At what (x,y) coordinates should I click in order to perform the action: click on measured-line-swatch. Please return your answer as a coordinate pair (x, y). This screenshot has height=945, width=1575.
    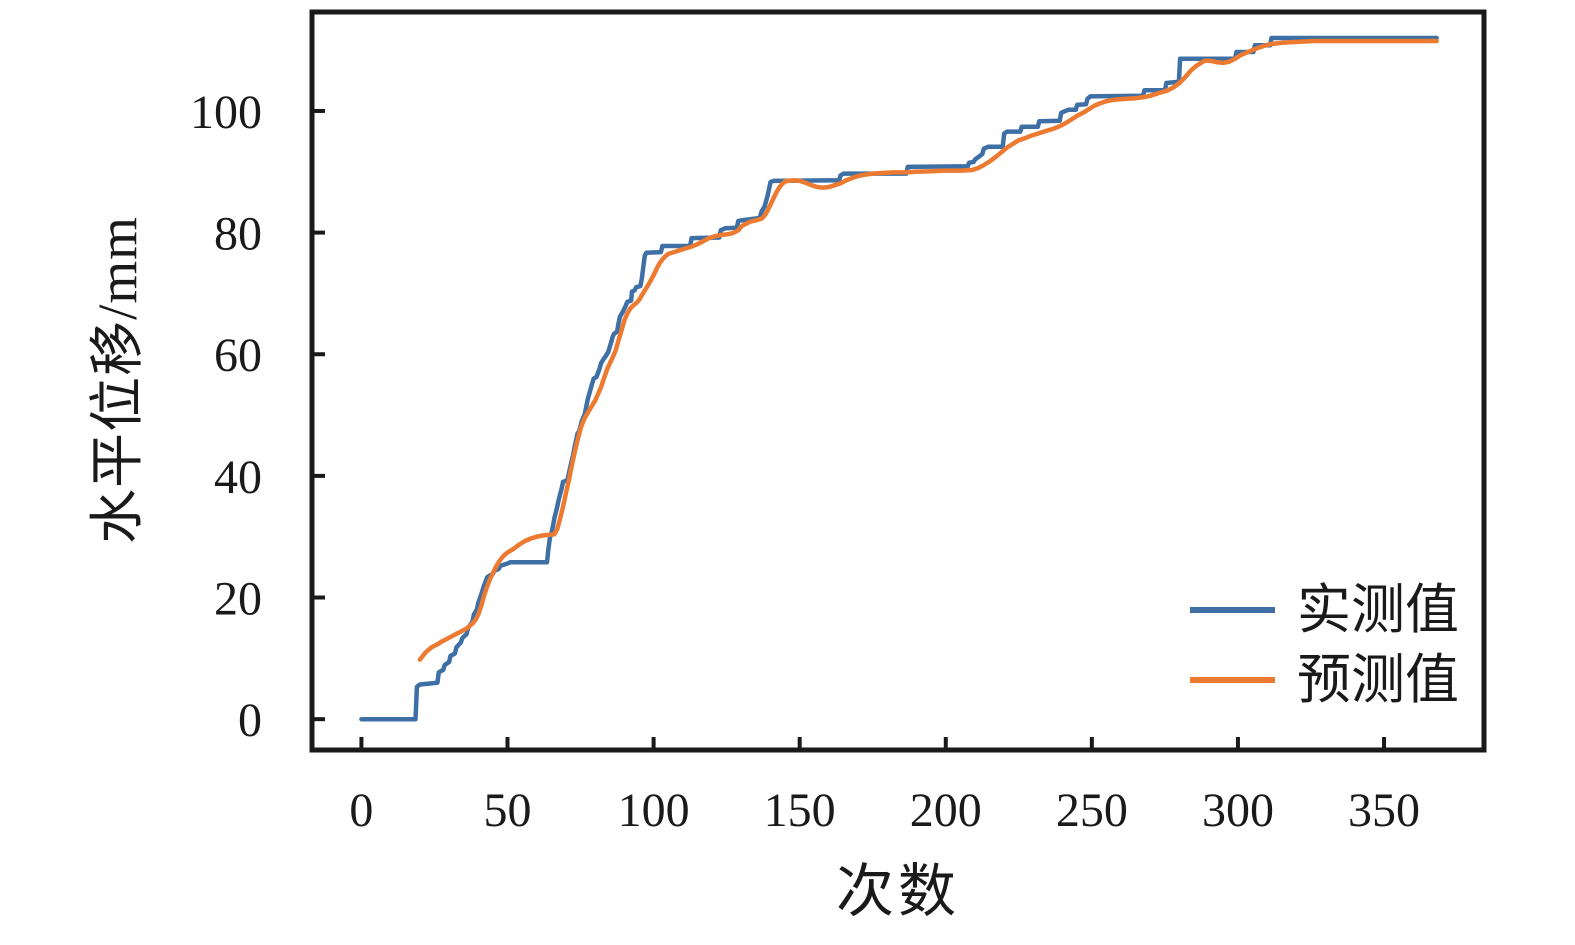
    Looking at the image, I should click on (1232, 610).